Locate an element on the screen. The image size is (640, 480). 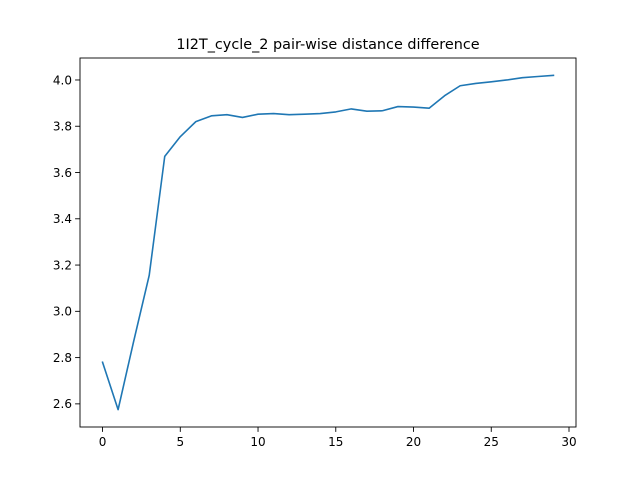
x-tick-label: 15 is located at coordinates (335, 442).